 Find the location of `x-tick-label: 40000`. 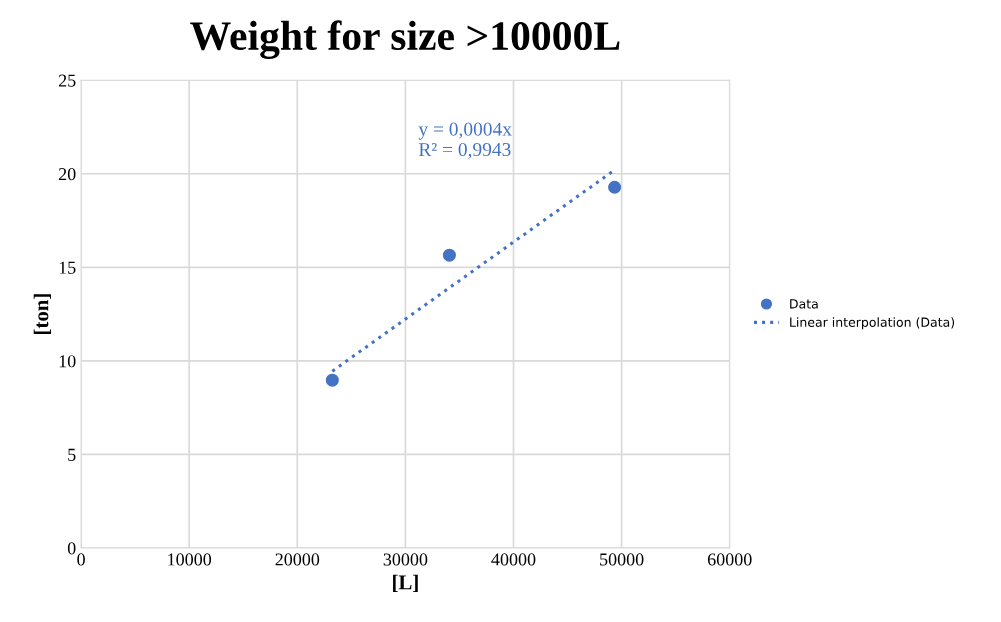

x-tick-label: 40000 is located at coordinates (513, 559).